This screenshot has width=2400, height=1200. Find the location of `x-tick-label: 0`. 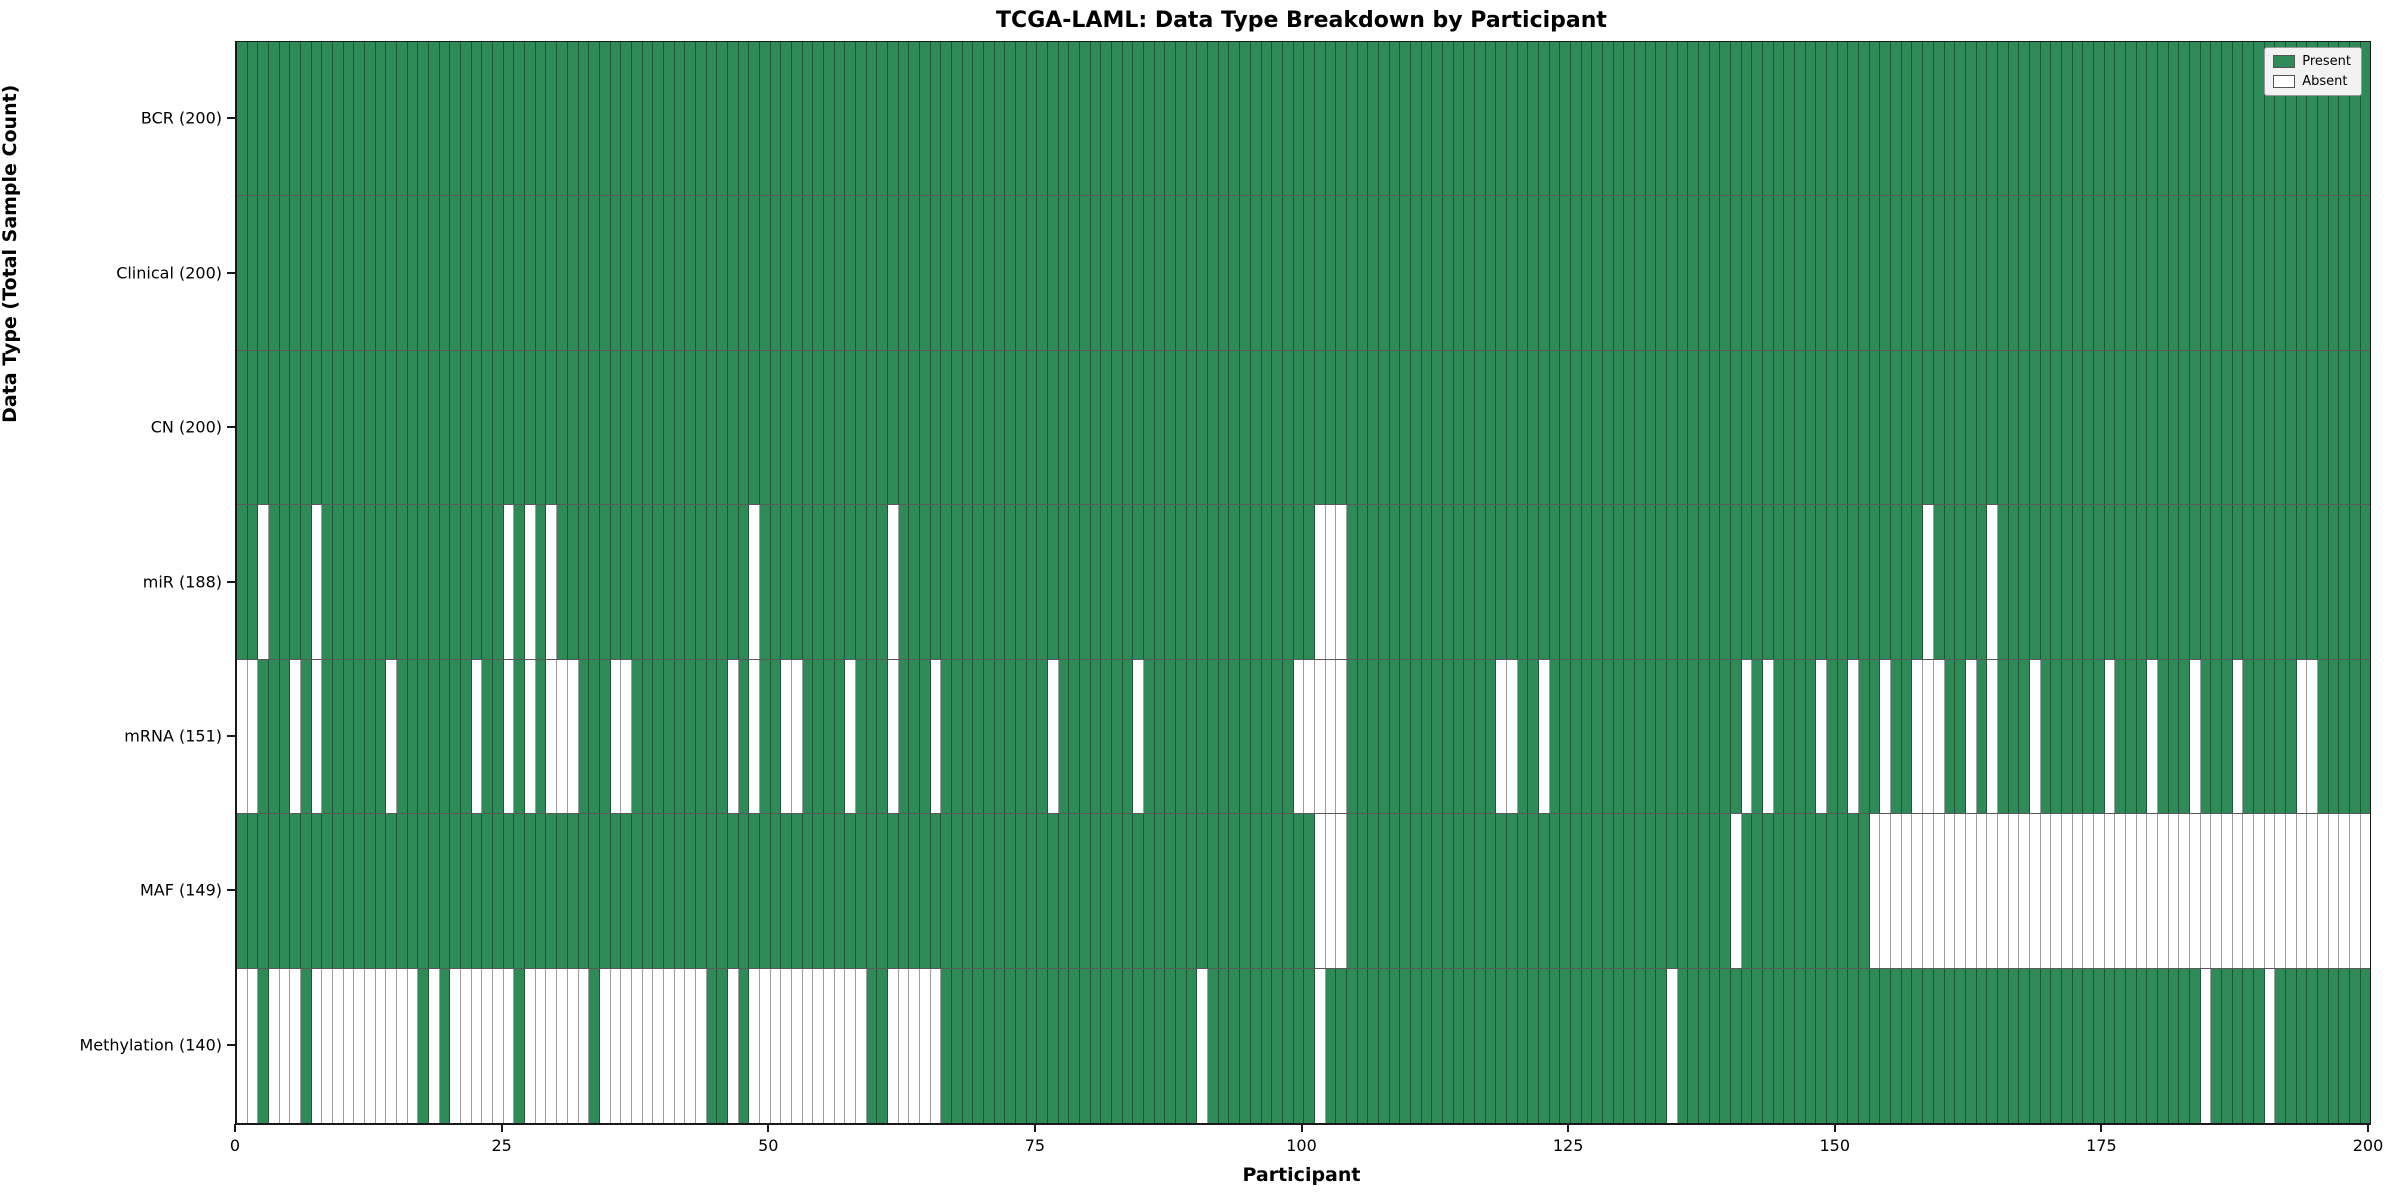

x-tick-label: 0 is located at coordinates (235, 1145).